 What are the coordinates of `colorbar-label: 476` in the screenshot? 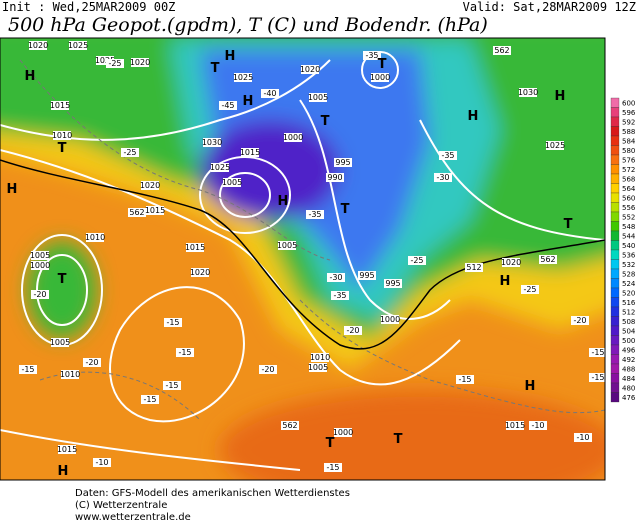 It's located at (629, 398).